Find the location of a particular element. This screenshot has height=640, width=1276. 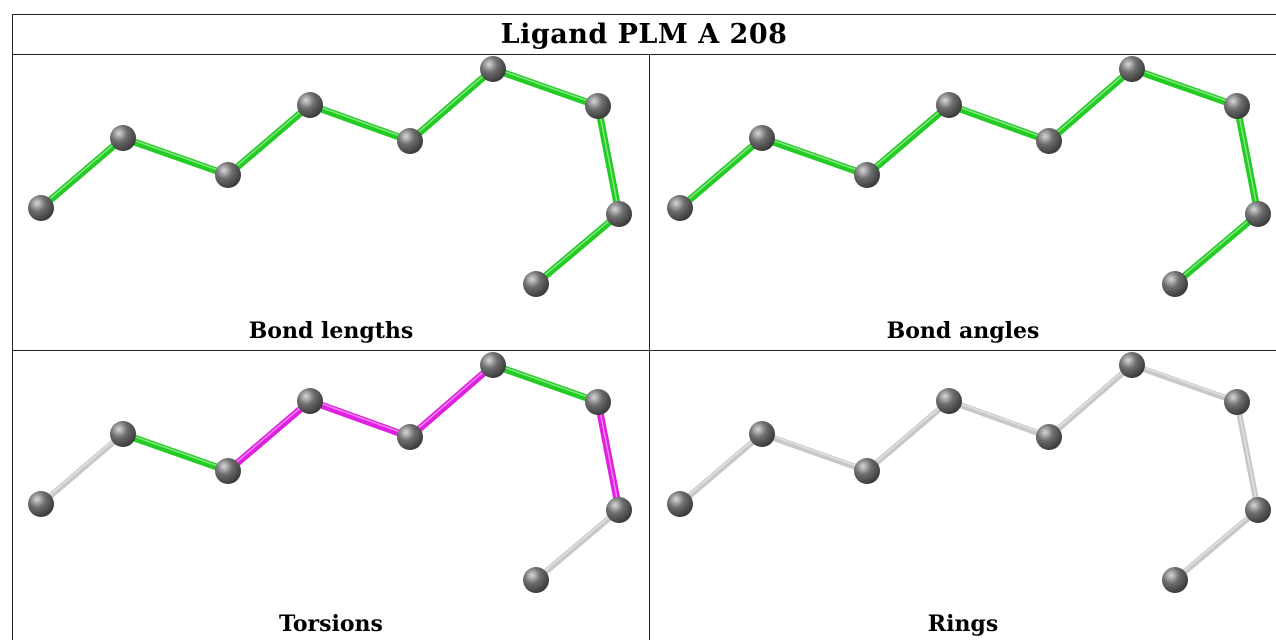

bond-3-magenta is located at coordinates (269, 436).